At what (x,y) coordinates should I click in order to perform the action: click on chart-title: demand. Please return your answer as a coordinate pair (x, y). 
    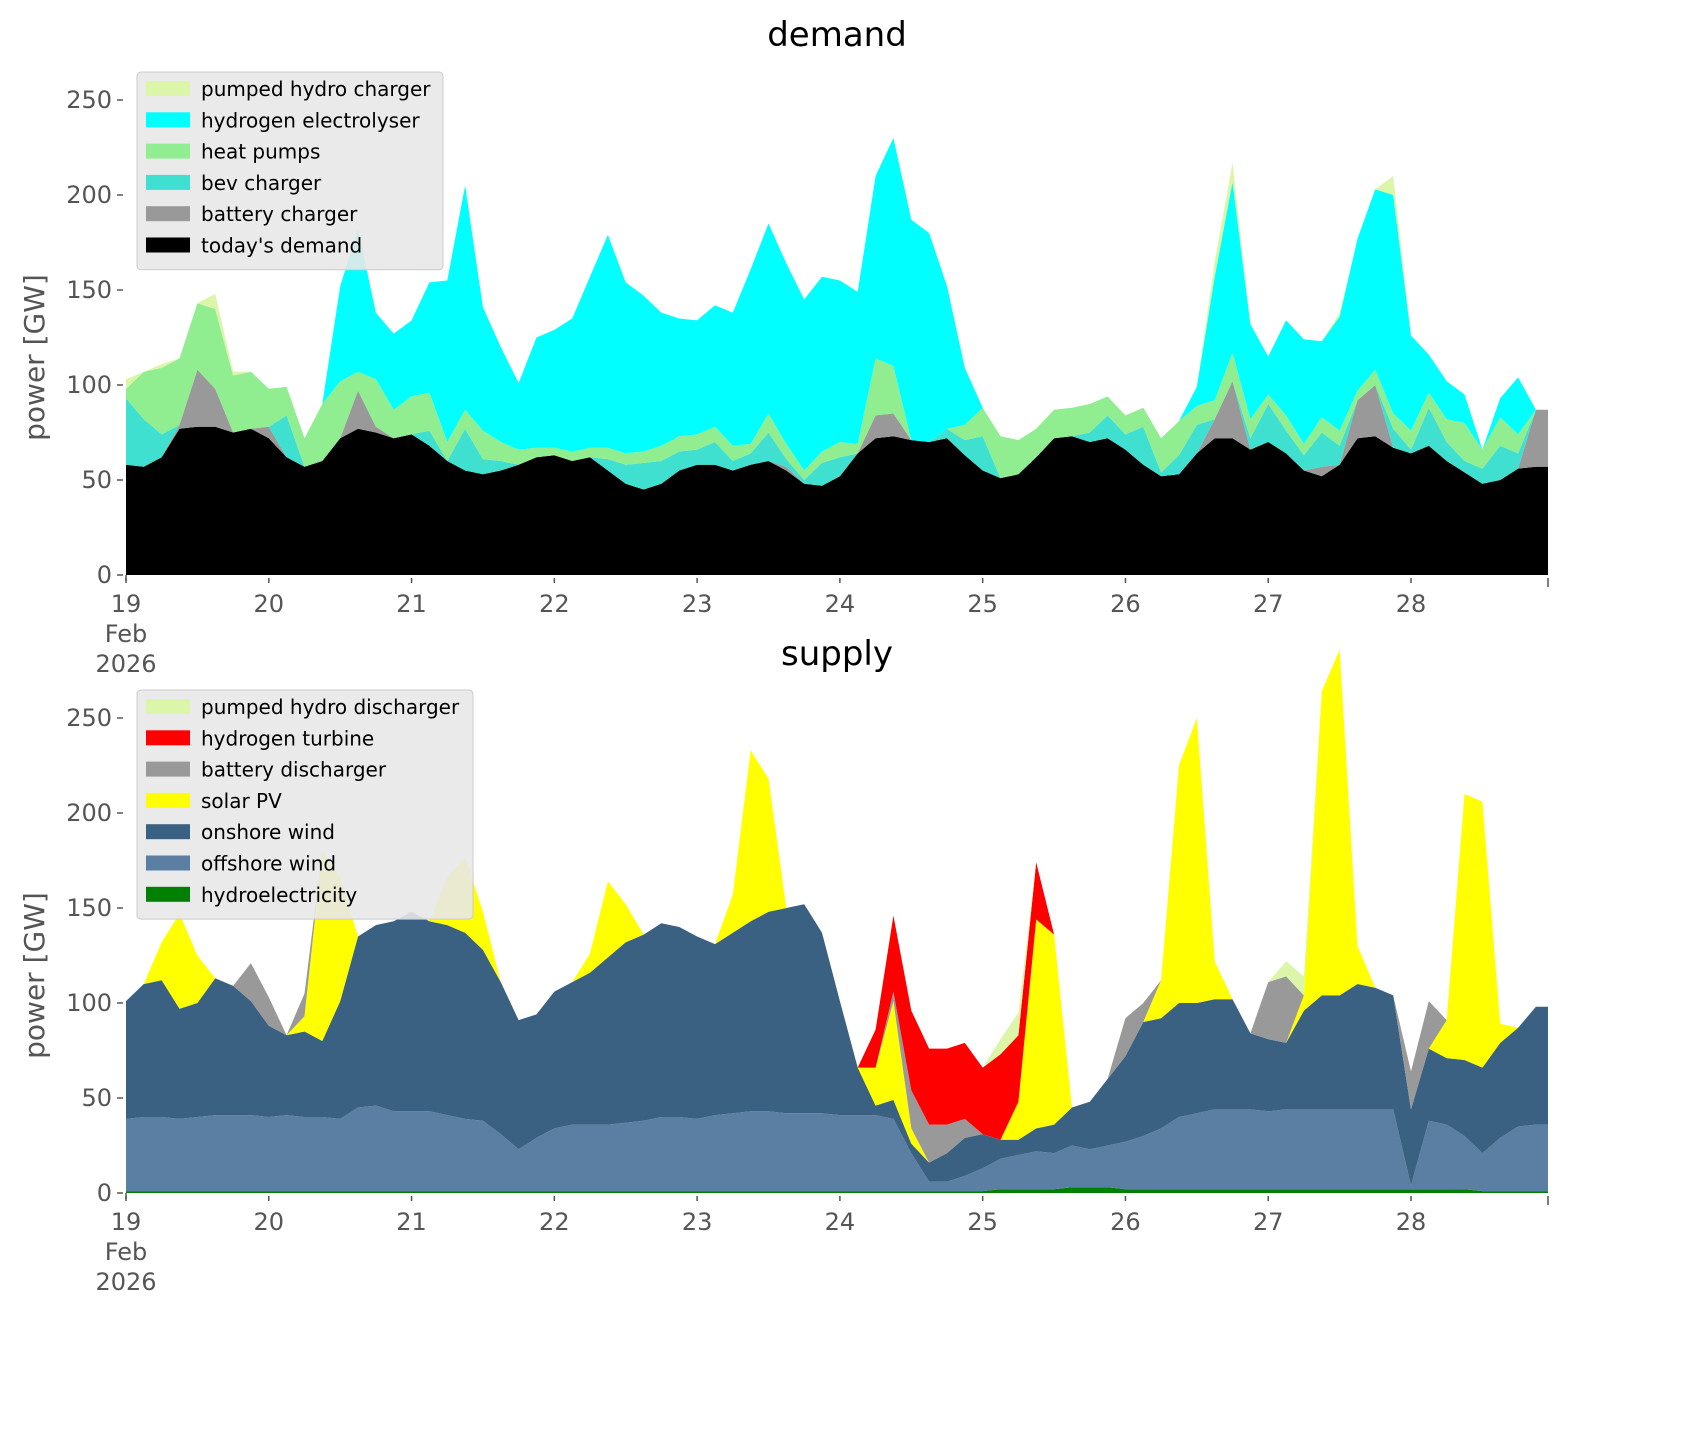
    Looking at the image, I should click on (837, 35).